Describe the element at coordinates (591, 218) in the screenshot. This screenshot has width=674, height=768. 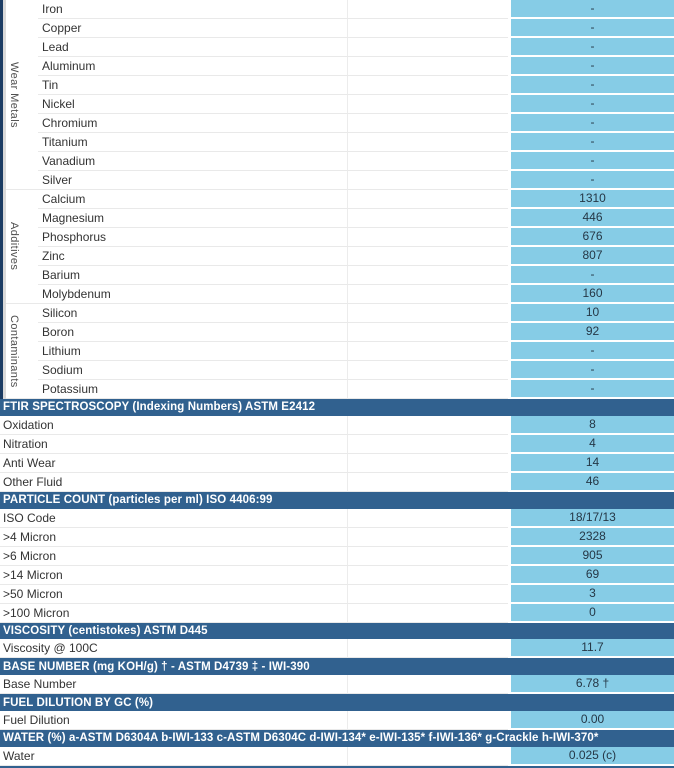
I see `parameter-value: 446` at that location.